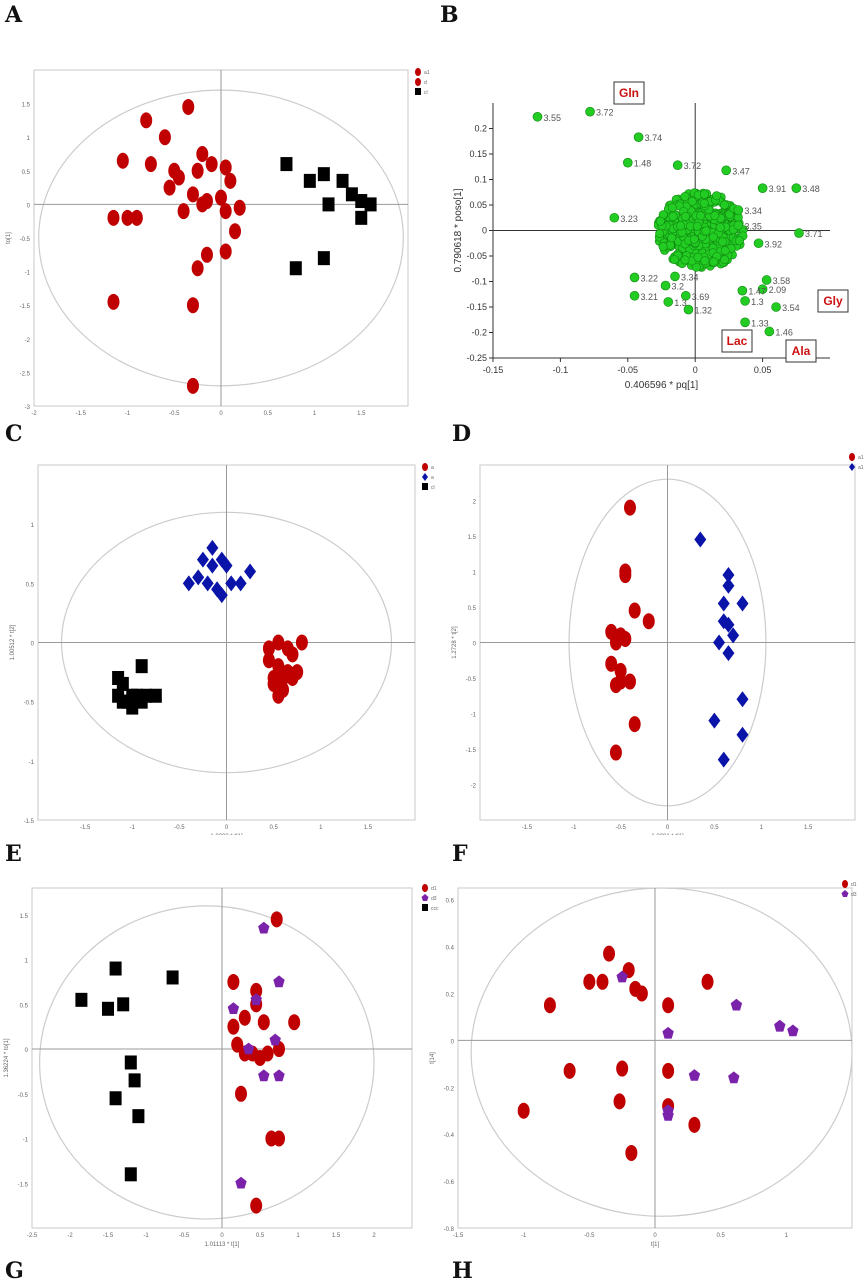  What do you see at coordinates (14, 1271) in the screenshot?
I see `panel-label-g: G` at bounding box center [14, 1271].